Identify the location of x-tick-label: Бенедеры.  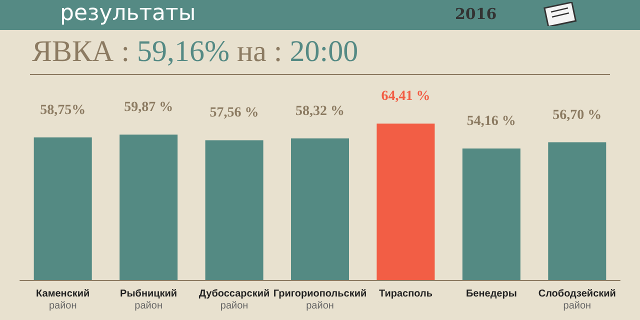
(491, 294).